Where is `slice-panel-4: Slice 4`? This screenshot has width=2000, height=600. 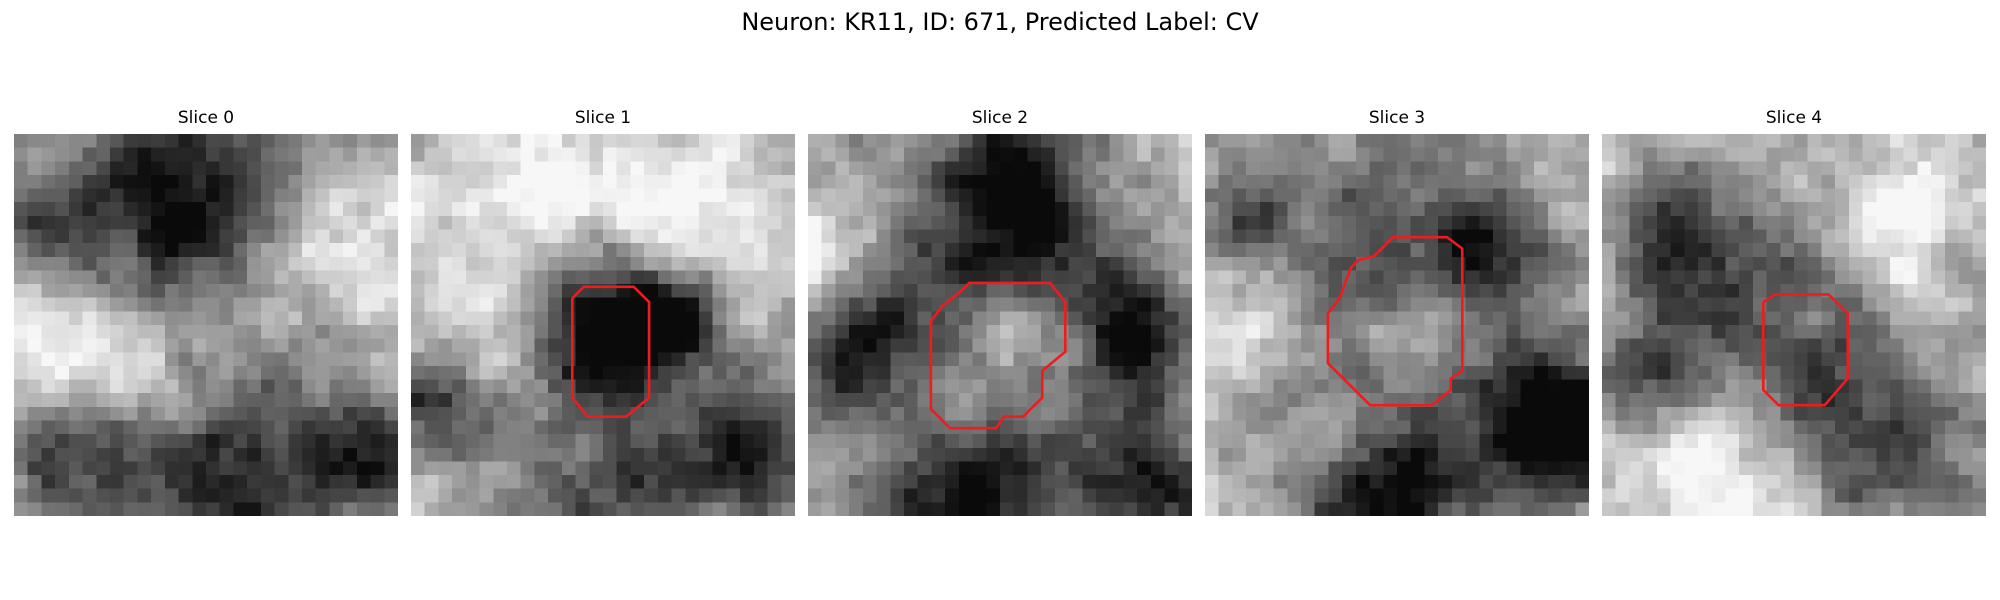 slice-panel-4: Slice 4 is located at coordinates (1794, 311).